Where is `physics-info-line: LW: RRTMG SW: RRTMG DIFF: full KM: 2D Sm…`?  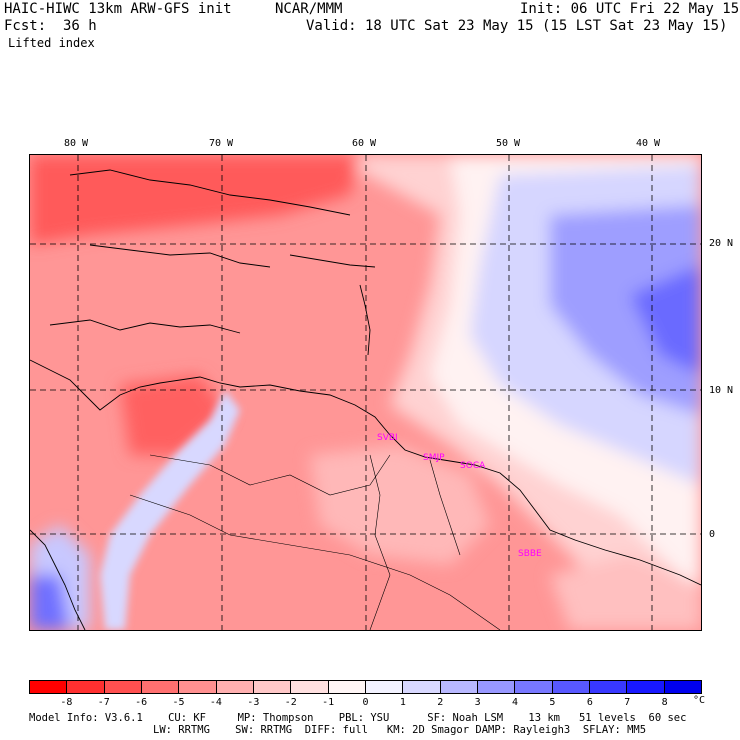
physics-info-line: LW: RRTMG SW: RRTMG DIFF: full KM: 2D Sm… is located at coordinates (400, 730).